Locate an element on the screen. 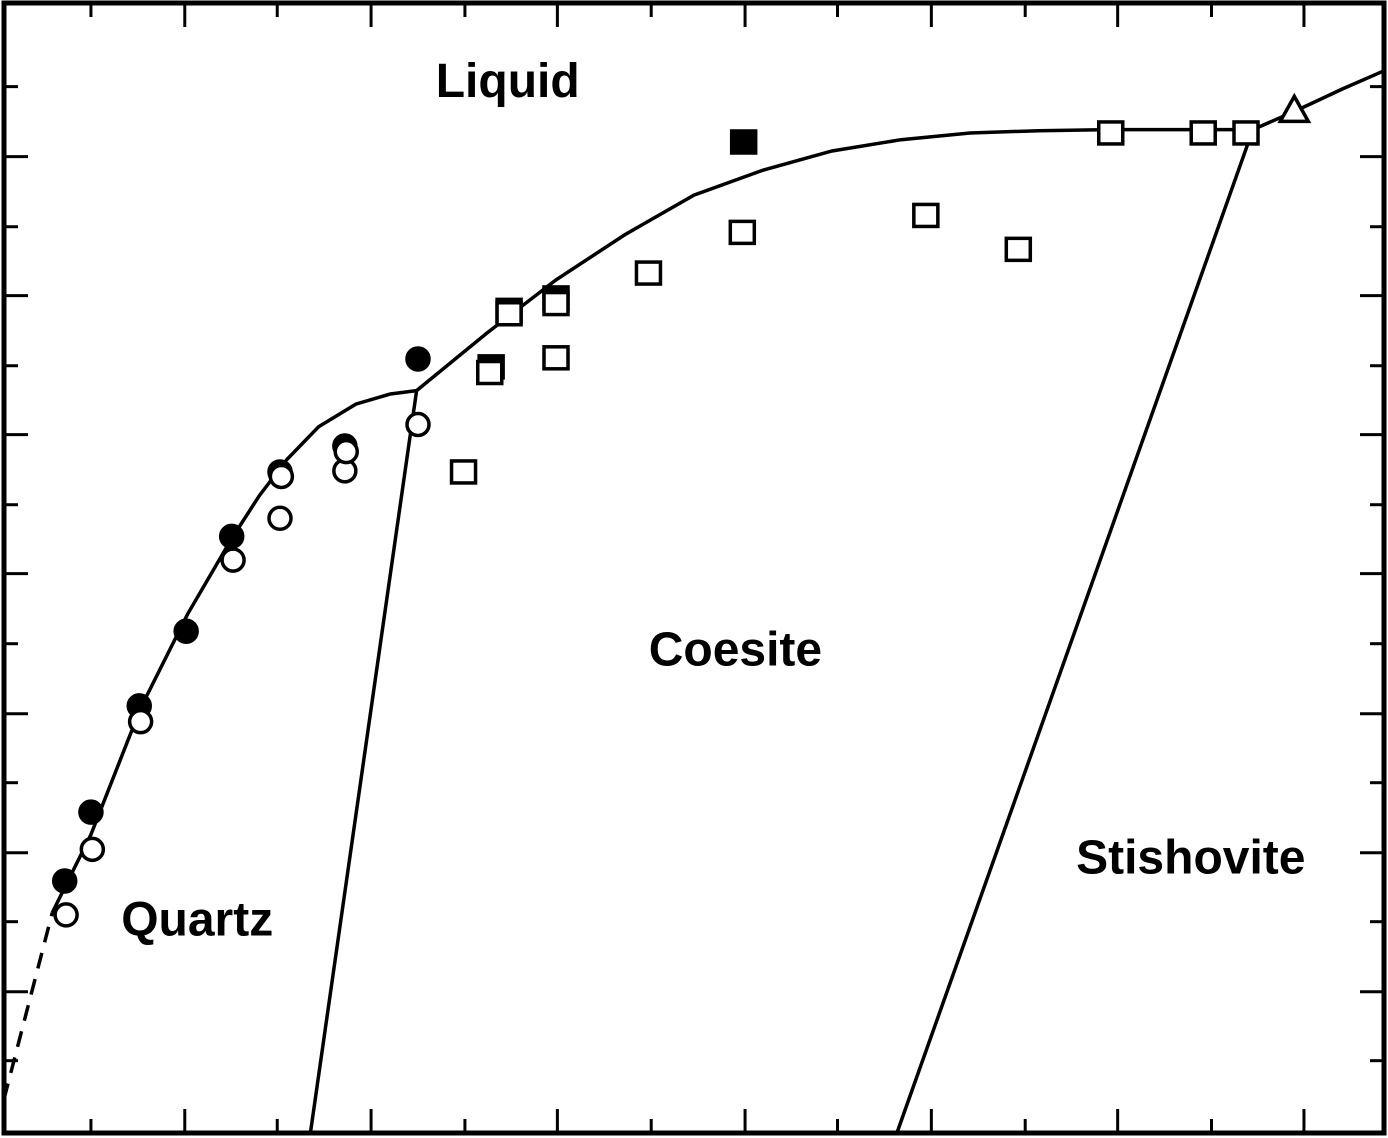  melting-curve-stishovite is located at coordinates (1318, 100).